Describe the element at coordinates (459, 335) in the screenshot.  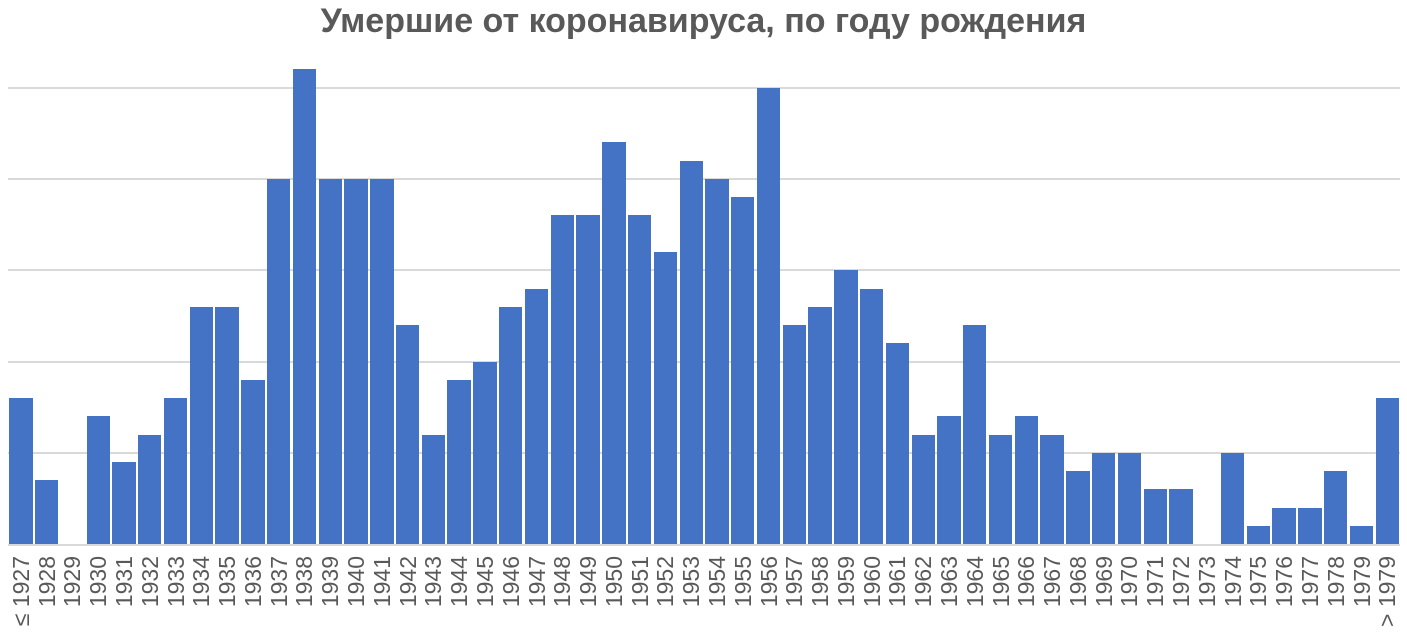
I see `bar-slot: 1944` at that location.